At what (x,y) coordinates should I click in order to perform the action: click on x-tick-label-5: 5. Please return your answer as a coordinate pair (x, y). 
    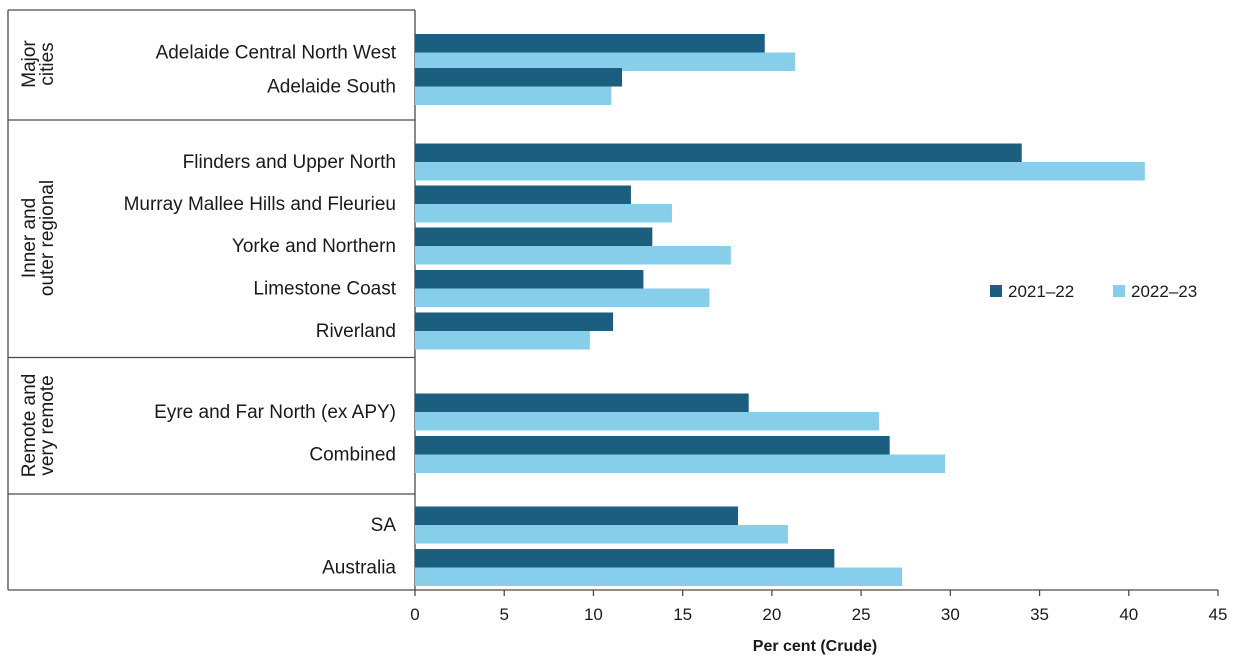
    Looking at the image, I should click on (503, 614).